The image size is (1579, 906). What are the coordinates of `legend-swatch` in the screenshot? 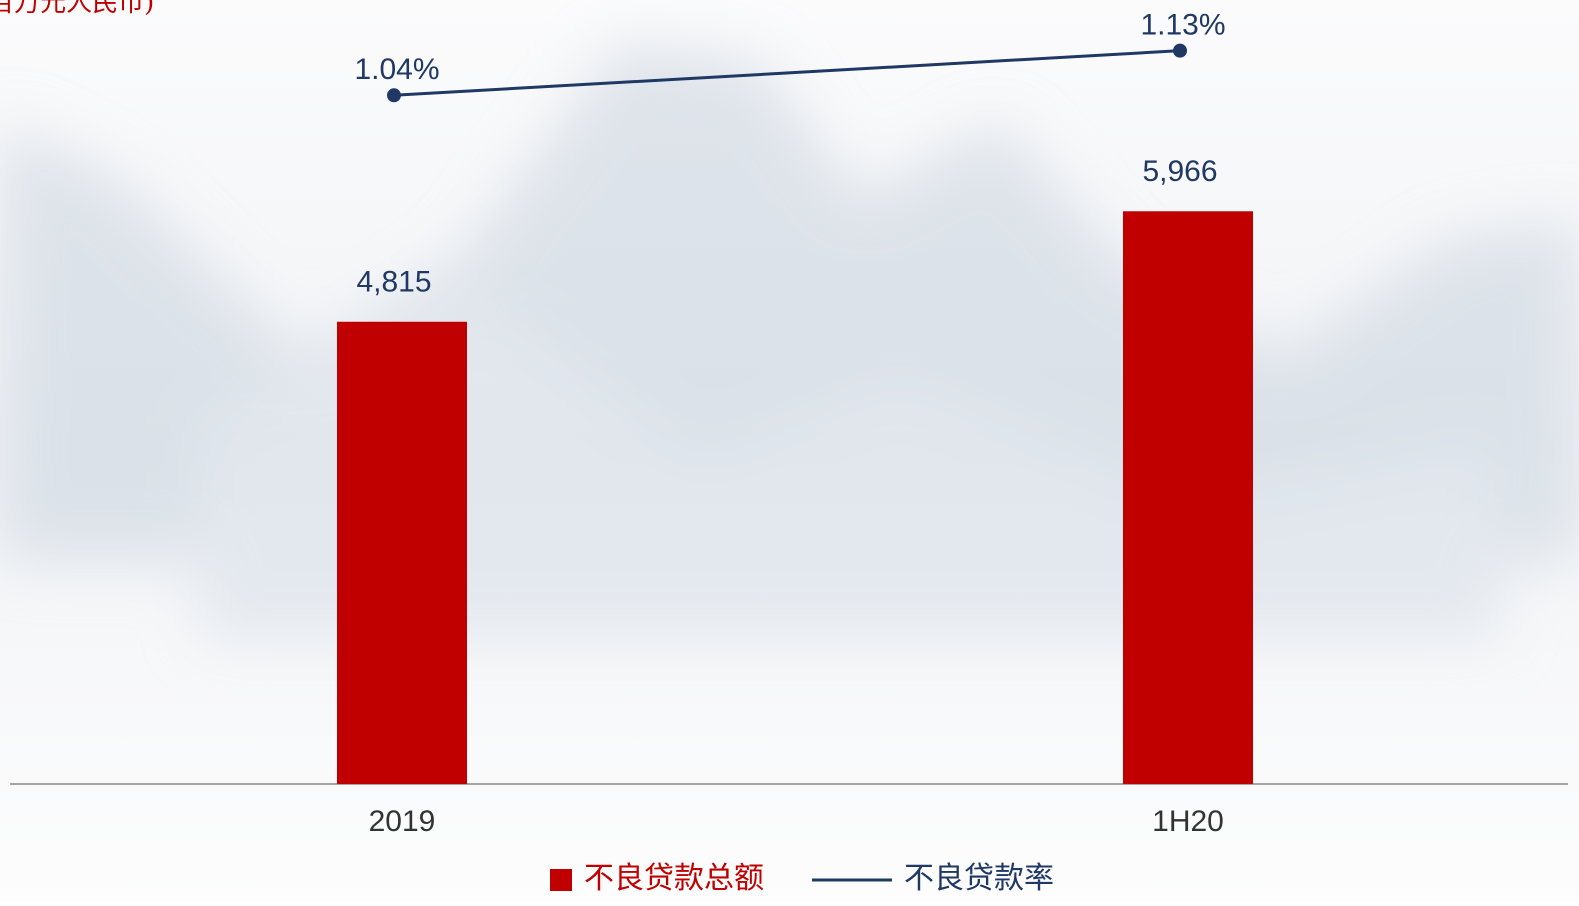 It's located at (561, 880).